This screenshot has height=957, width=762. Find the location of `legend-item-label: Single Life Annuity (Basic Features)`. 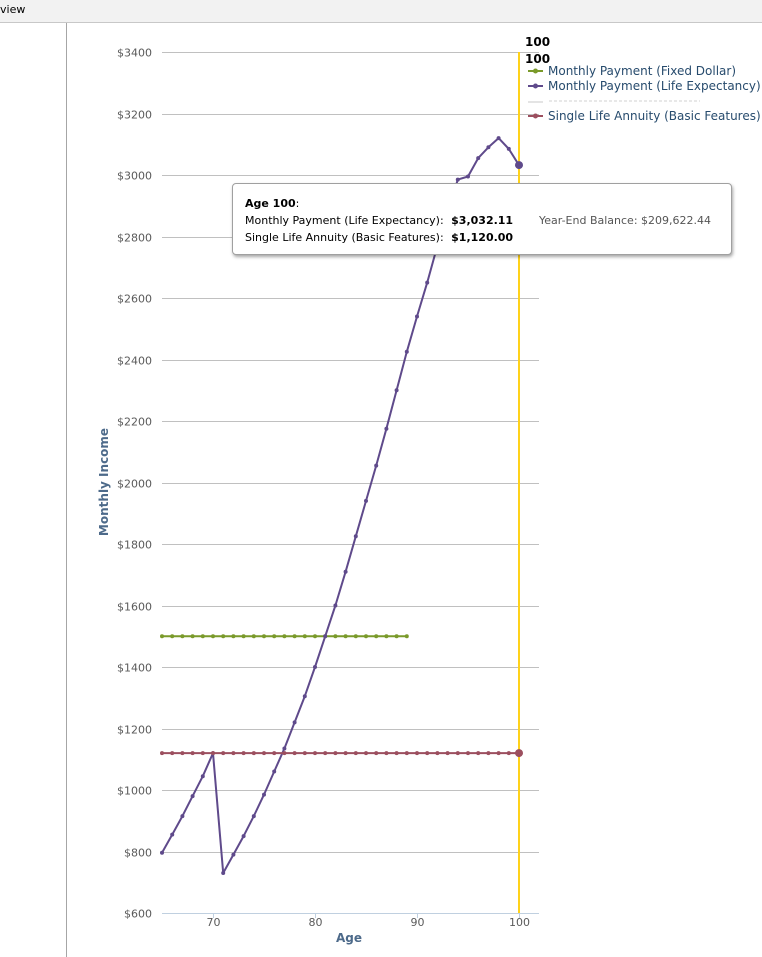

legend-item-label: Single Life Annuity (Basic Features) is located at coordinates (654, 116).